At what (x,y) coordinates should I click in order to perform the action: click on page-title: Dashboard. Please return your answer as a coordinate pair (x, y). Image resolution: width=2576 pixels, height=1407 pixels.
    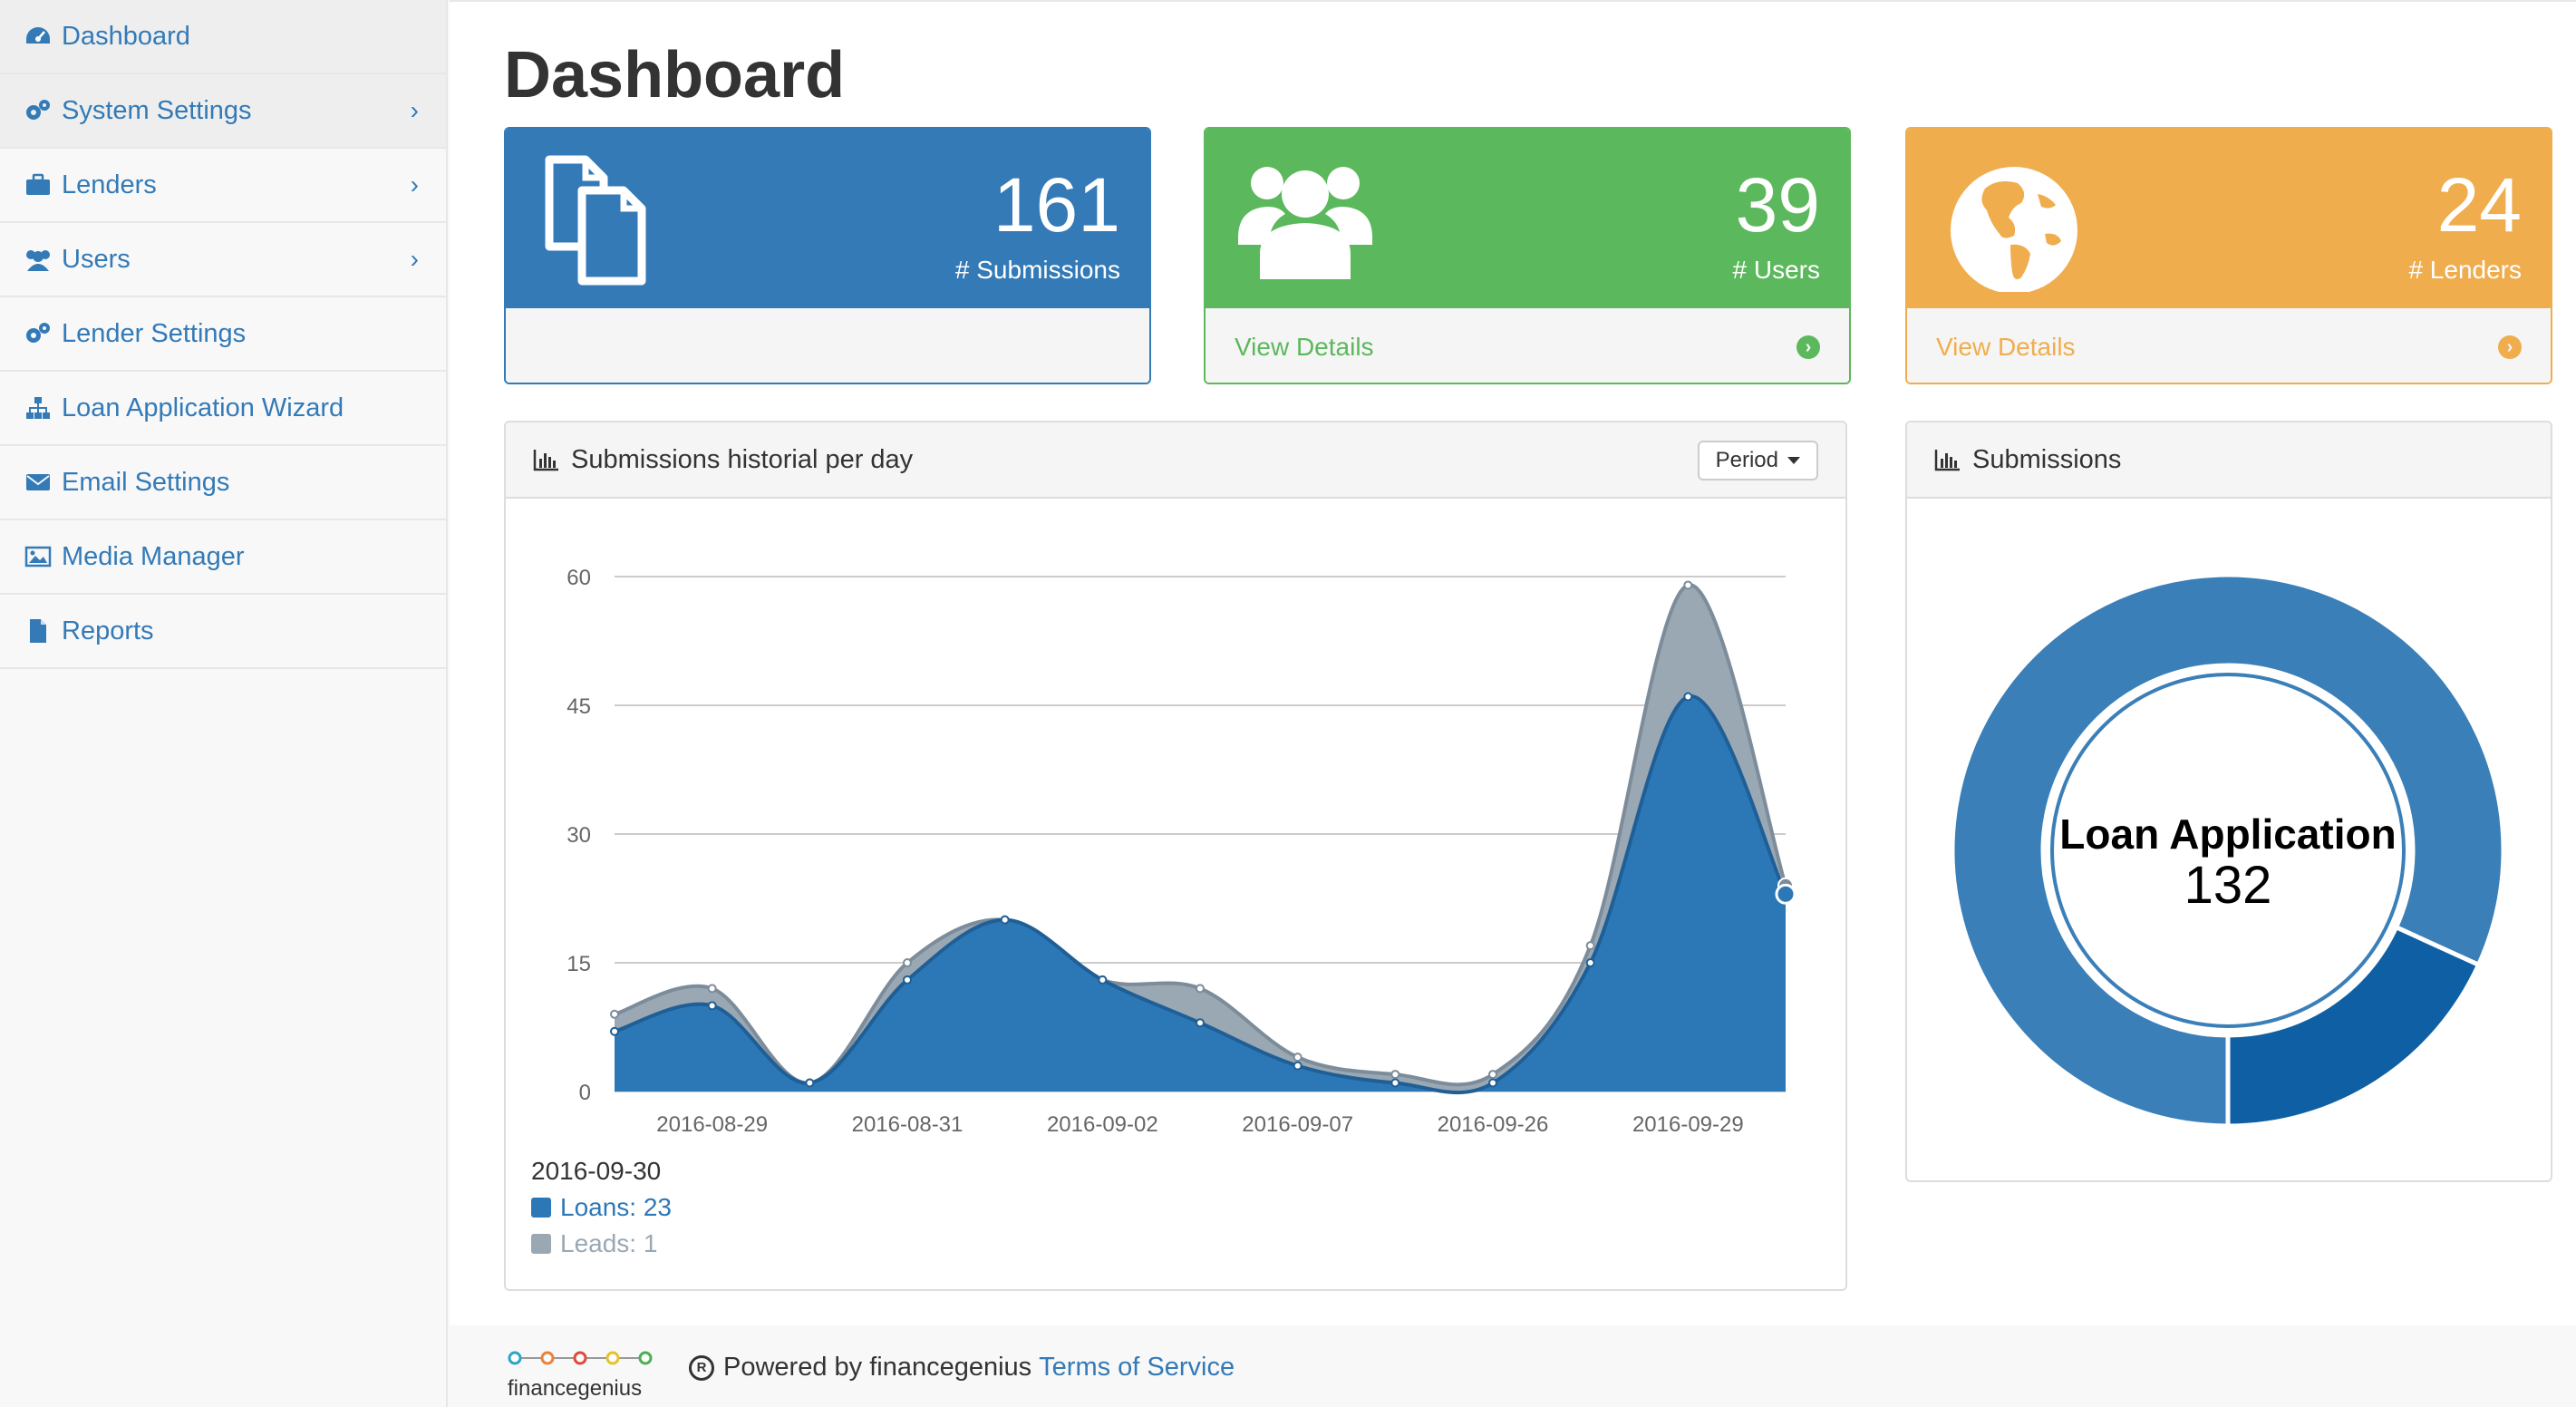
    Looking at the image, I should click on (675, 75).